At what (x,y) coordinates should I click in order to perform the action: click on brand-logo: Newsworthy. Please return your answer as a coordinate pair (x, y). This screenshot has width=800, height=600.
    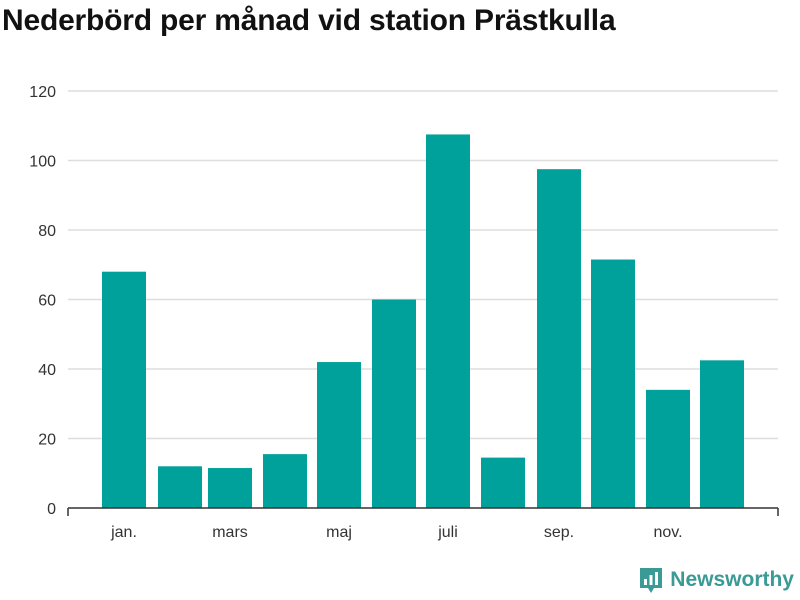
    Looking at the image, I should click on (716, 580).